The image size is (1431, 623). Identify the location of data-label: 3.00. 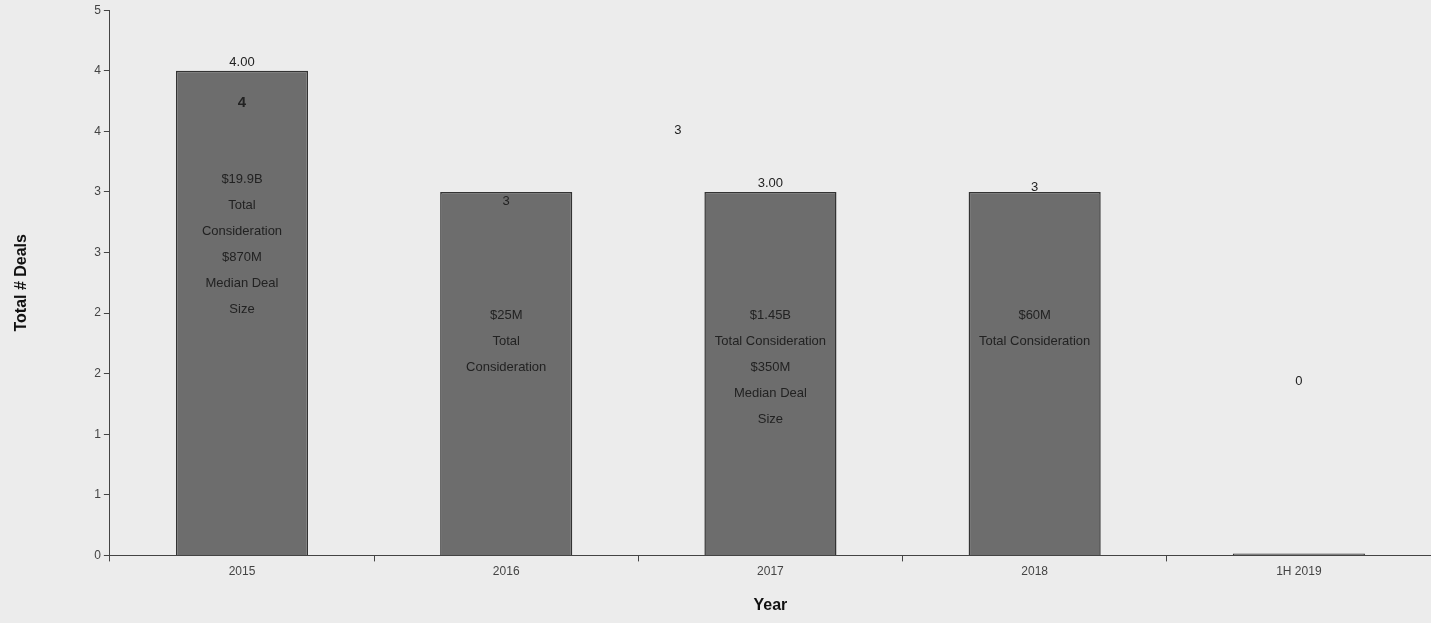
(770, 183).